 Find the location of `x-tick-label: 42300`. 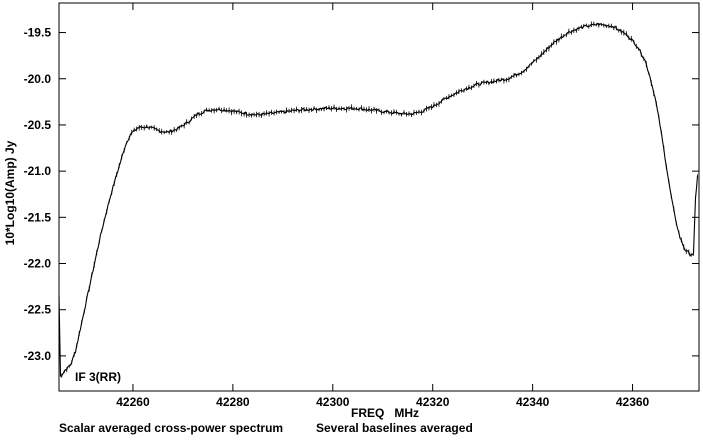

x-tick-label: 42300 is located at coordinates (333, 402).